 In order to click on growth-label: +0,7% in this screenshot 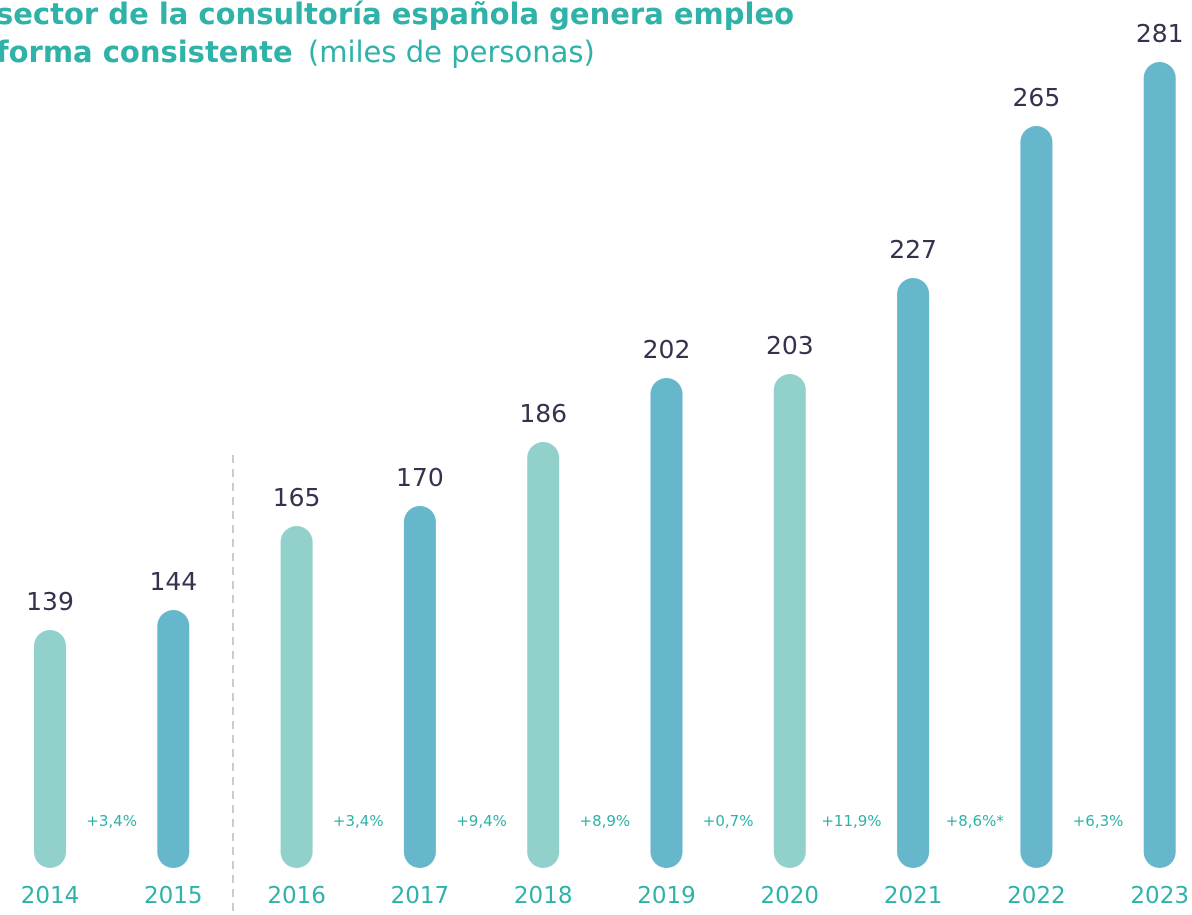, I will do `click(728, 821)`.